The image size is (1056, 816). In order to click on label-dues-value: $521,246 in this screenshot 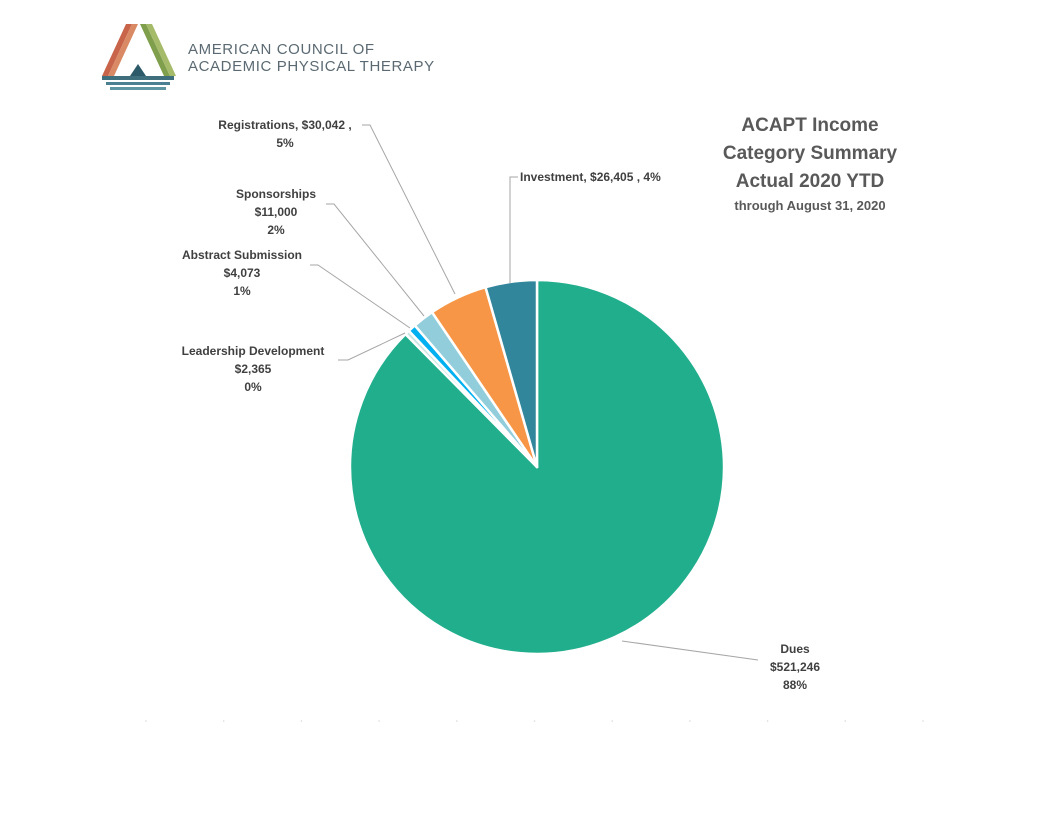, I will do `click(795, 667)`.